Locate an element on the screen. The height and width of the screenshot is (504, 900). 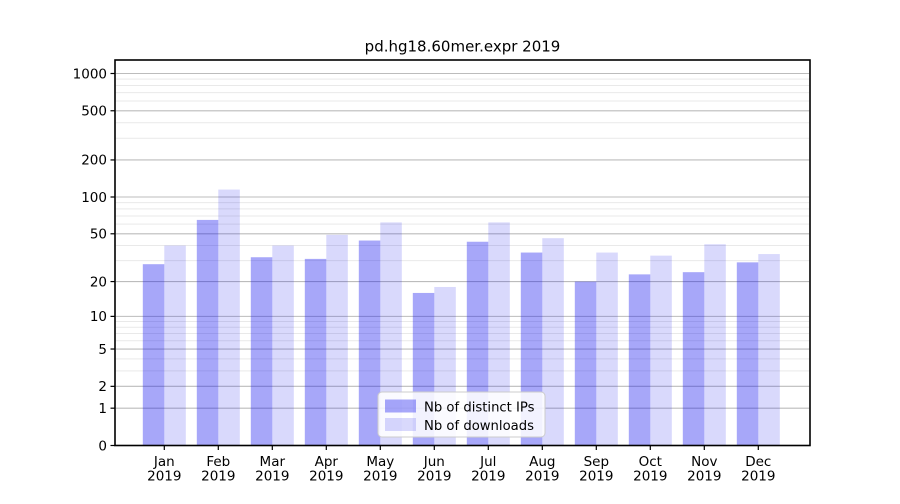
x-tick-label-oct: Oct 2019 is located at coordinates (650, 469).